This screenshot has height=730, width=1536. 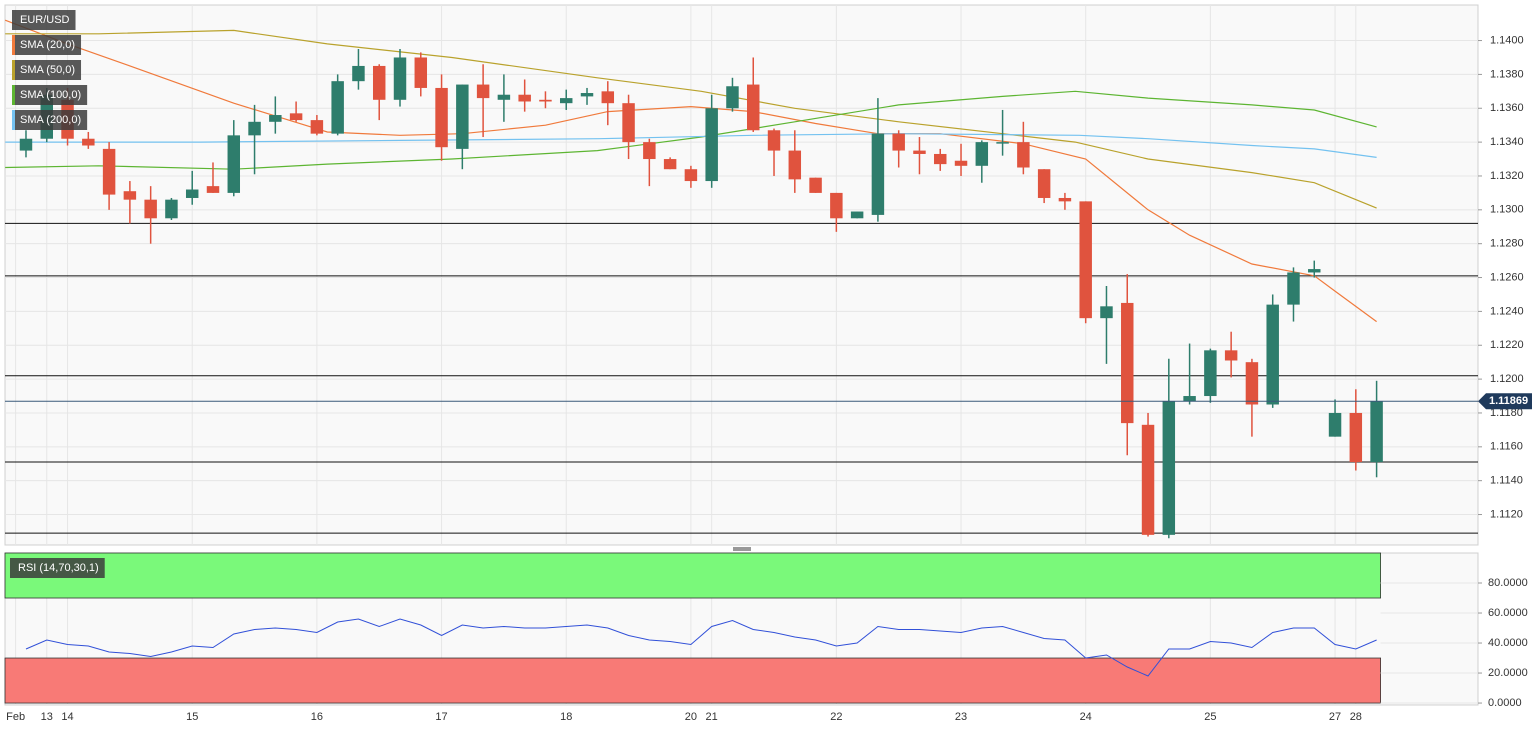 I want to click on x-tick-label: 22, so click(x=836, y=717).